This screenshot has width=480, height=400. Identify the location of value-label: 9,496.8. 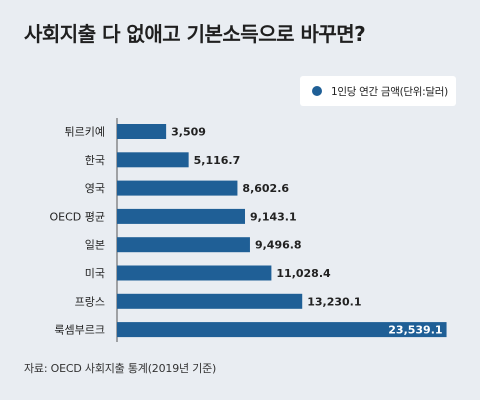
(278, 245).